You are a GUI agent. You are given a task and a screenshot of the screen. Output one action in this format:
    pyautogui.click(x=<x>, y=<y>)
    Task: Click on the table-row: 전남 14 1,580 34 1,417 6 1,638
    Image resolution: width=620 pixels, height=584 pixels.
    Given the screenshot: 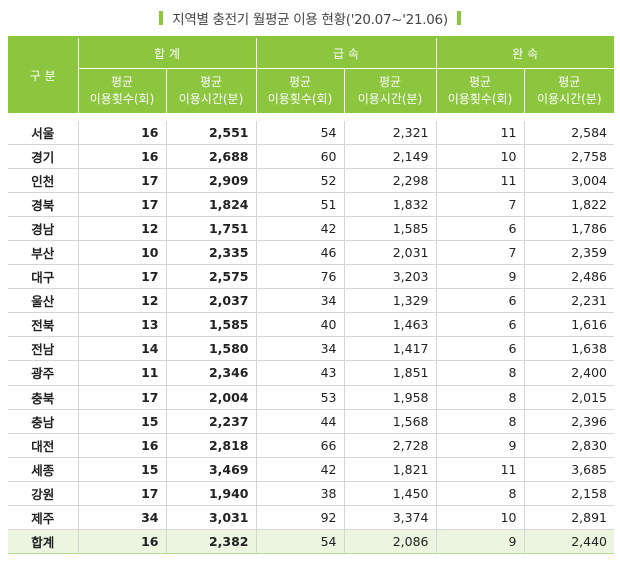 What is the action you would take?
    pyautogui.click(x=311, y=349)
    